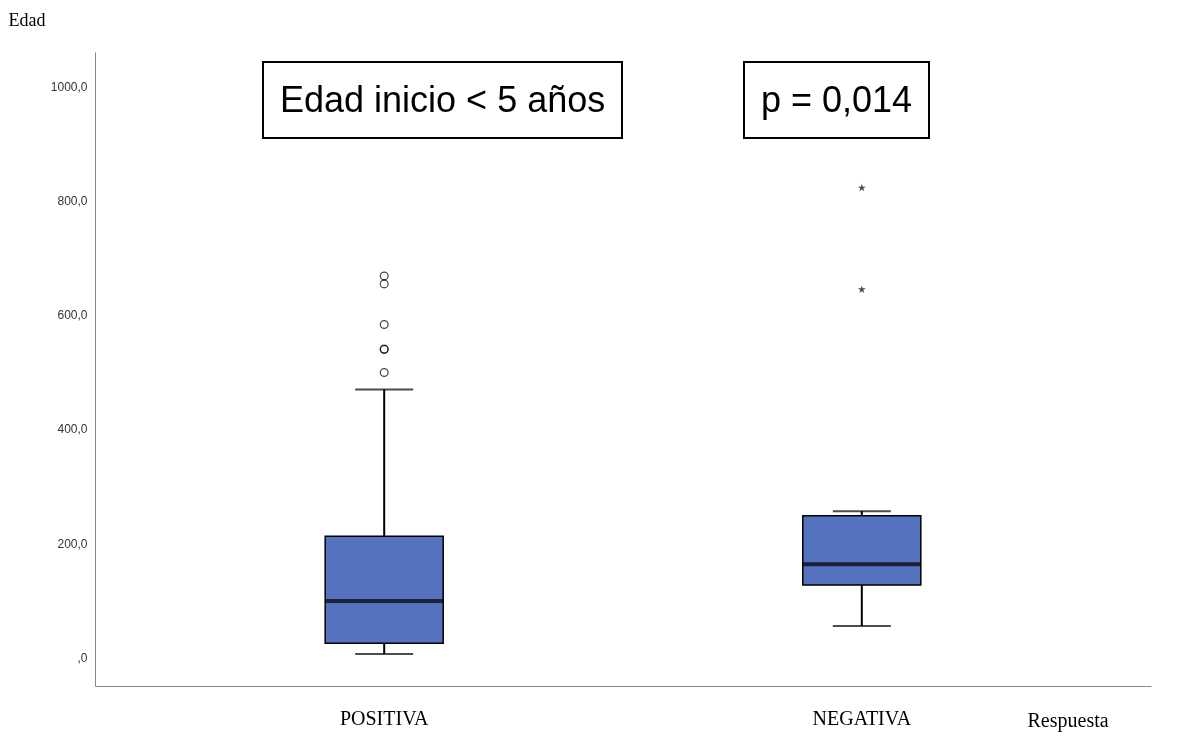 This screenshot has width=1202, height=743. Describe the element at coordinates (837, 100) in the screenshot. I see `annotation: p = 0,014` at that location.